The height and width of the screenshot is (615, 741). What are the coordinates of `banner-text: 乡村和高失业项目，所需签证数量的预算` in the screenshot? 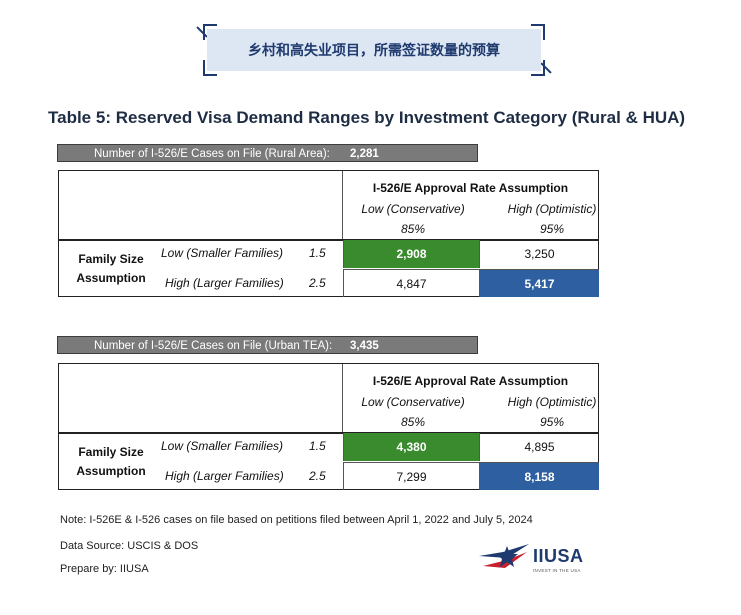 It's located at (374, 50).